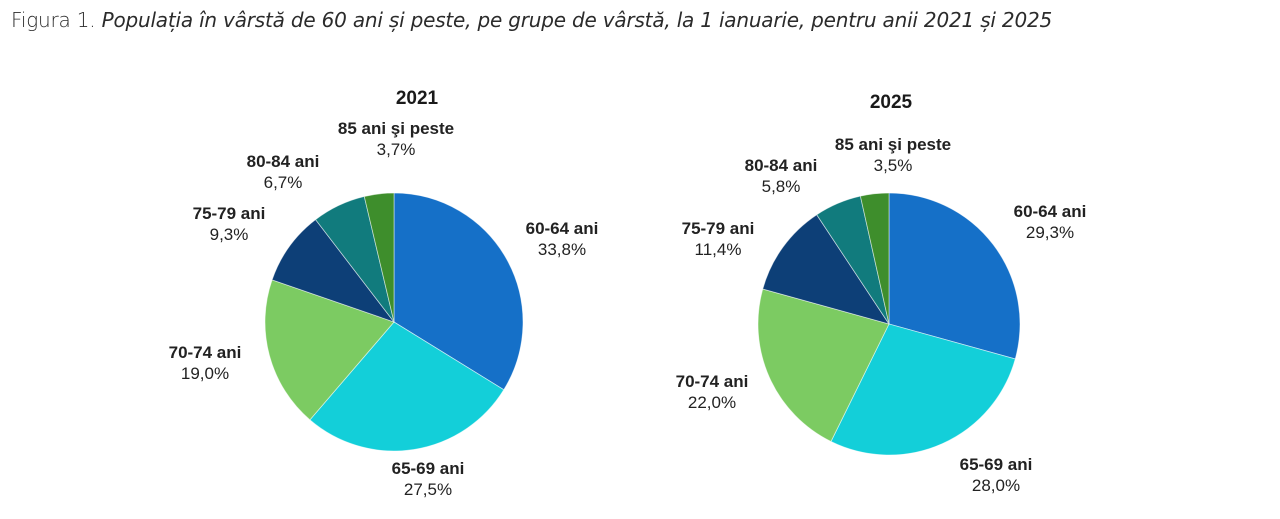 Image resolution: width=1280 pixels, height=519 pixels. Describe the element at coordinates (893, 165) in the screenshot. I see `data-label-value: 3,5%` at that location.